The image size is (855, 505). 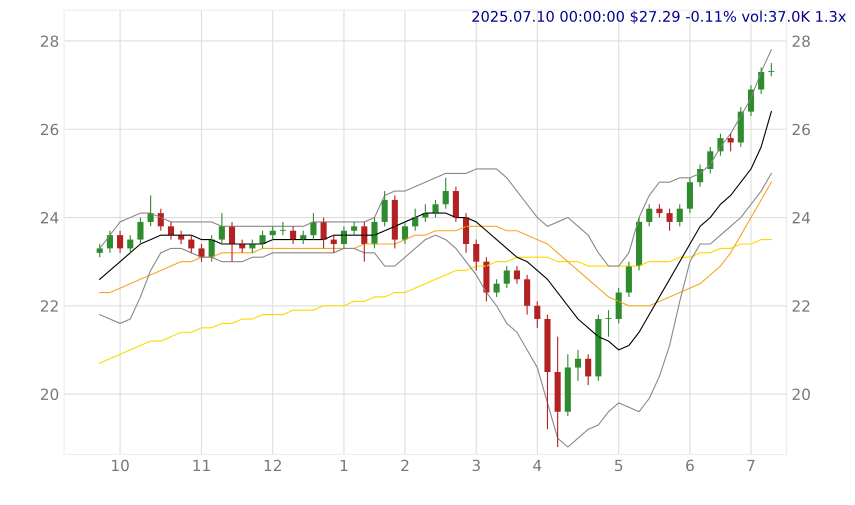 I want to click on y2-tick-label: 22, so click(x=801, y=306).